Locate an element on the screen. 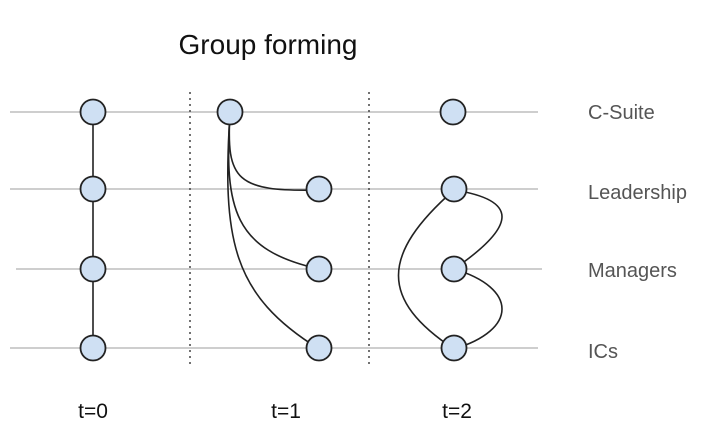 Image resolution: width=702 pixels, height=442 pixels. level-label-managers: Managers is located at coordinates (632, 271).